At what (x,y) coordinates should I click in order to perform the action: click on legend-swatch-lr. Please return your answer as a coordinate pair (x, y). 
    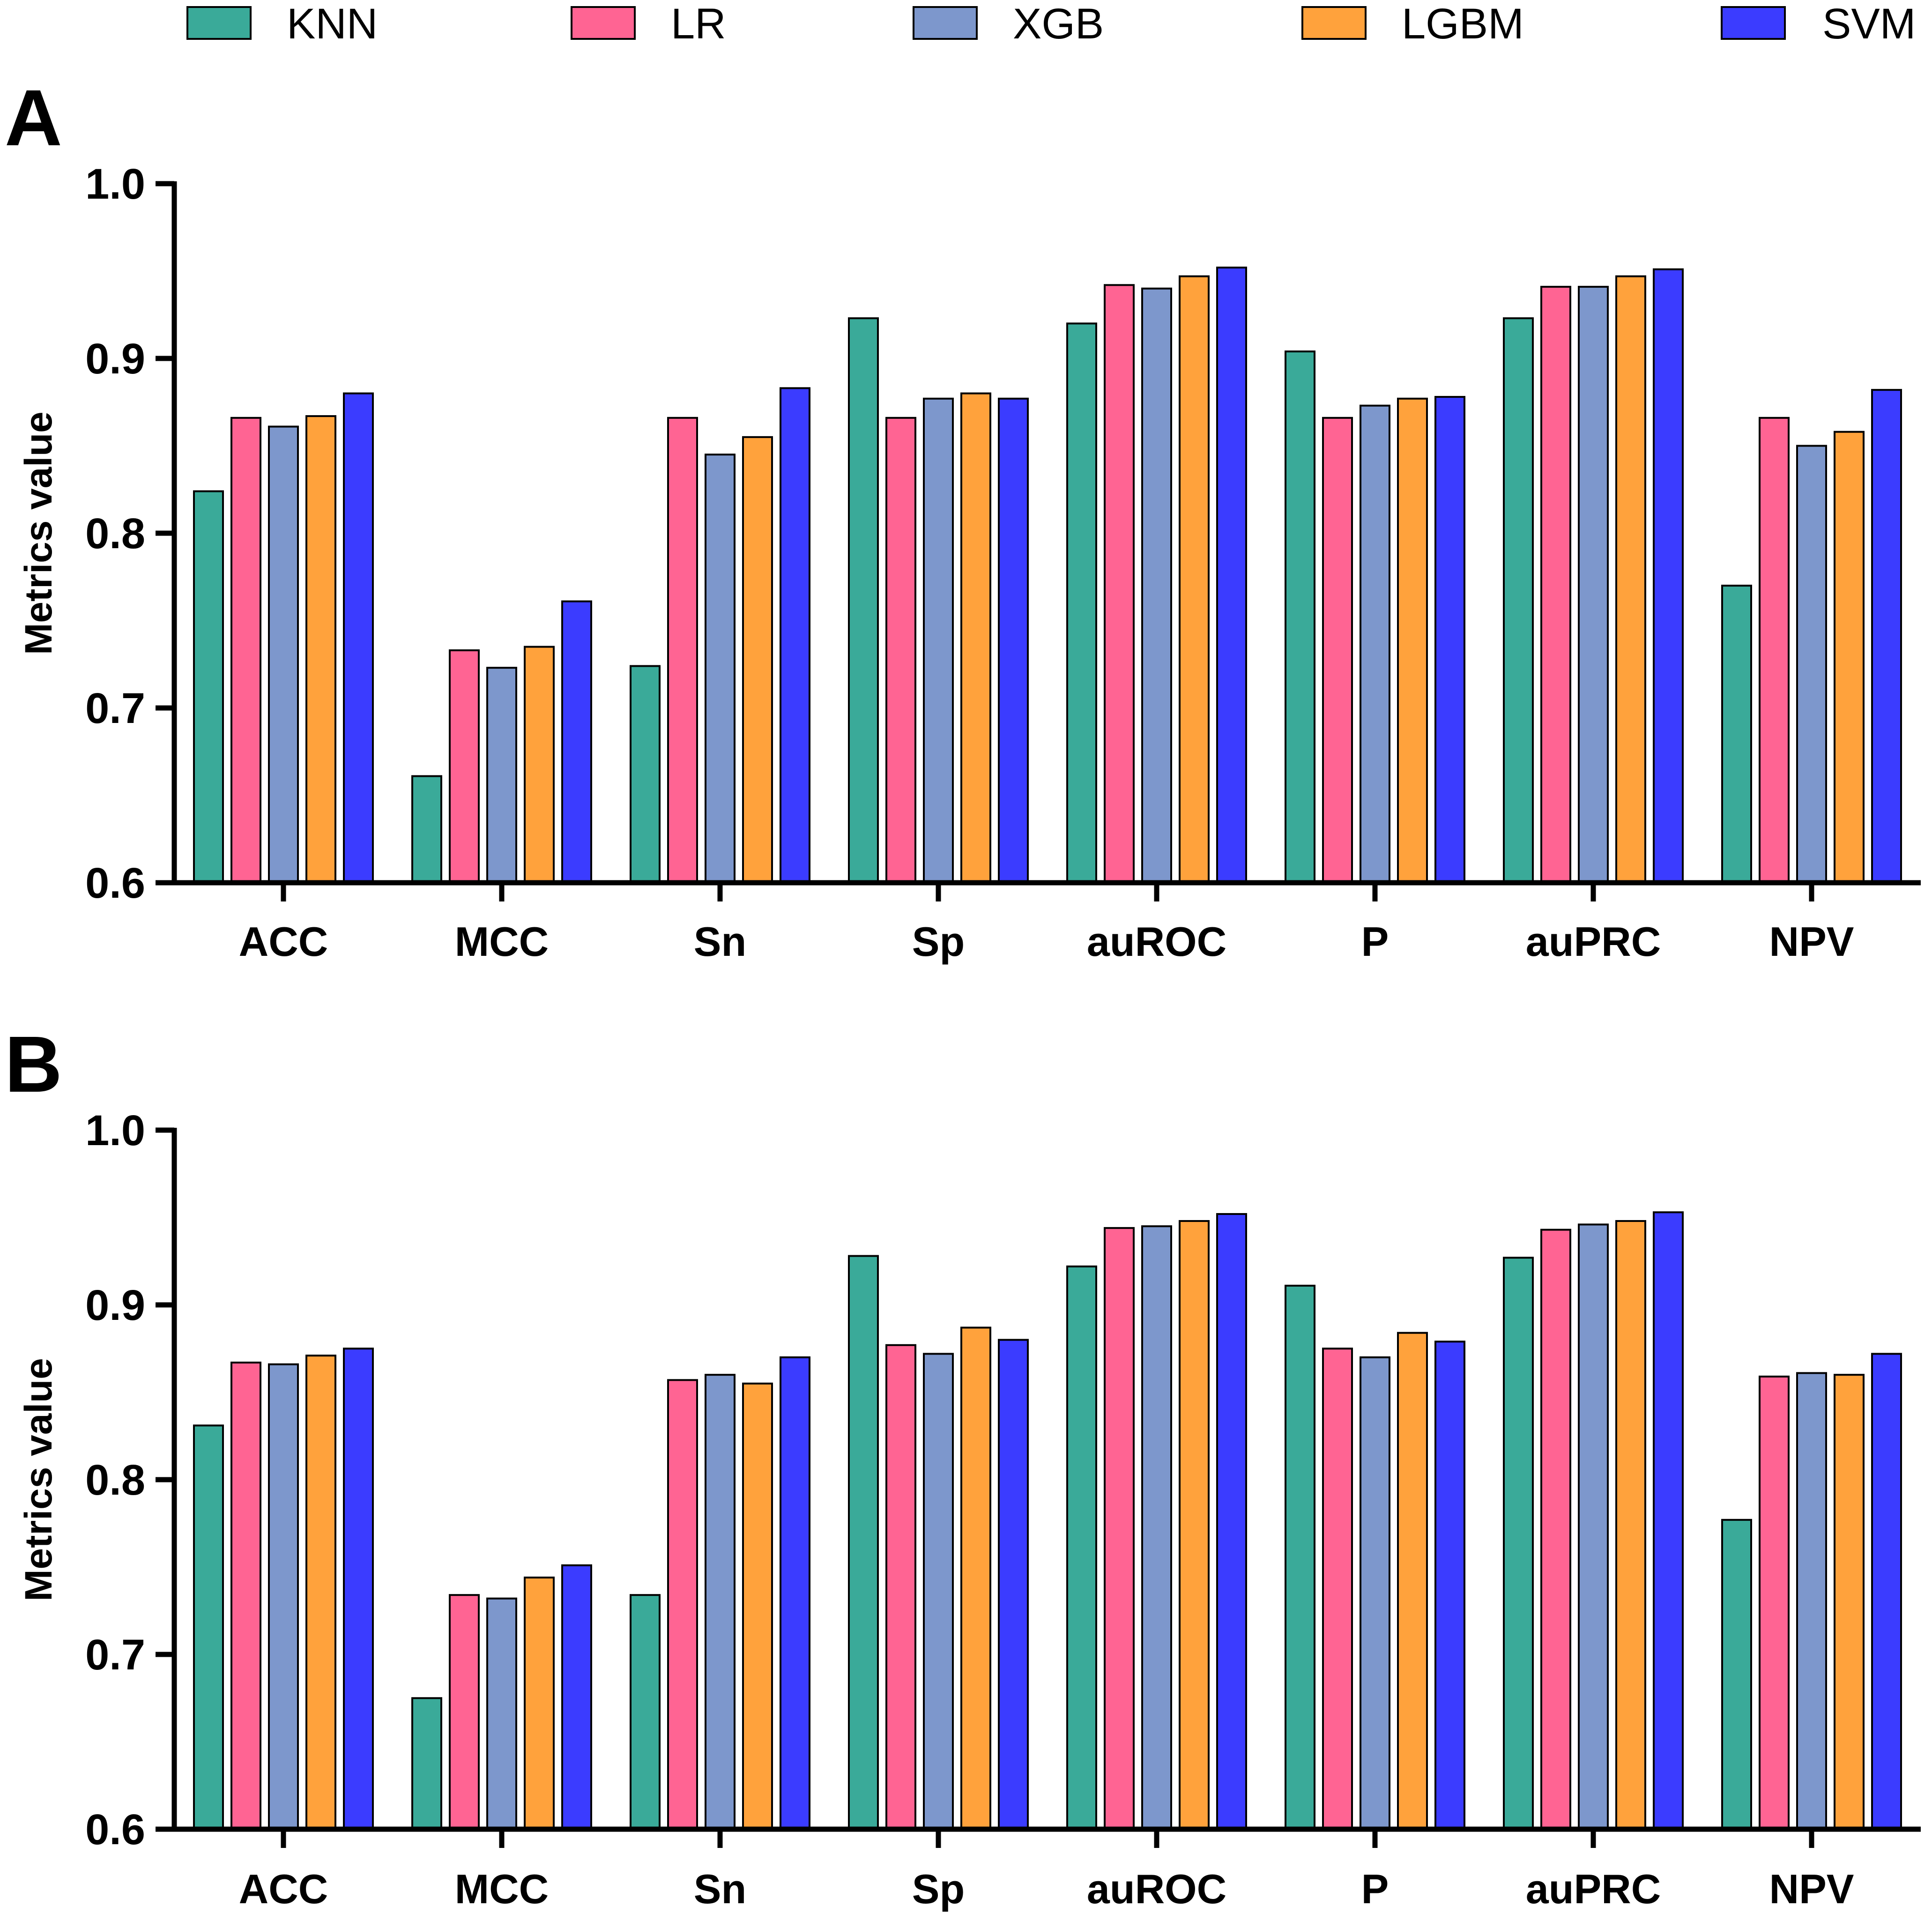
    Looking at the image, I should click on (604, 23).